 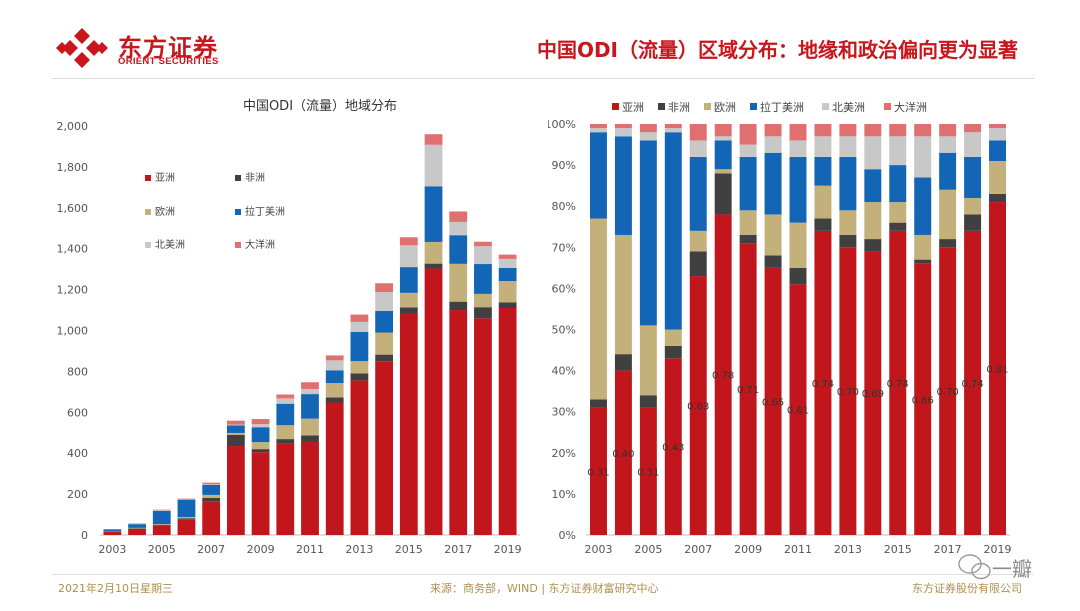 What do you see at coordinates (82, 48) in the screenshot?
I see `diamond-logo-icon` at bounding box center [82, 48].